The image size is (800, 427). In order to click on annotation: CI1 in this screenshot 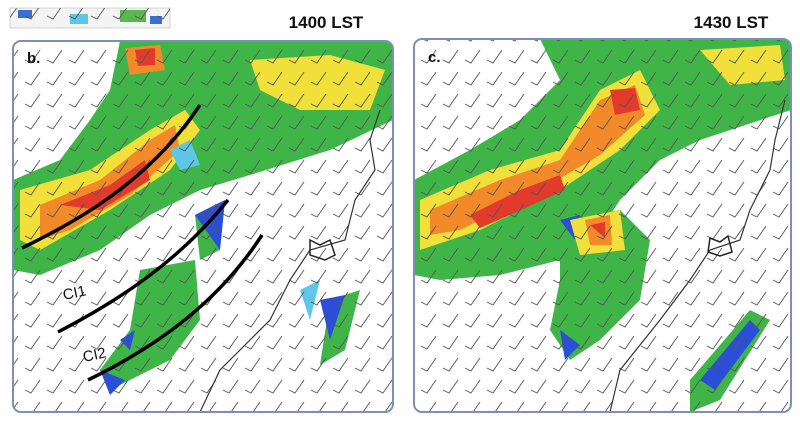, I will do `click(74, 292)`.